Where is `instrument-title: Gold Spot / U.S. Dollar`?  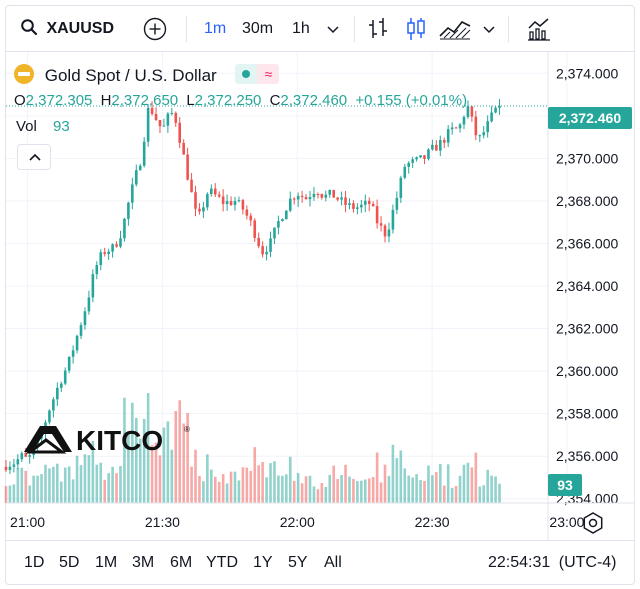 instrument-title: Gold Spot / U.S. Dollar is located at coordinates (130, 75).